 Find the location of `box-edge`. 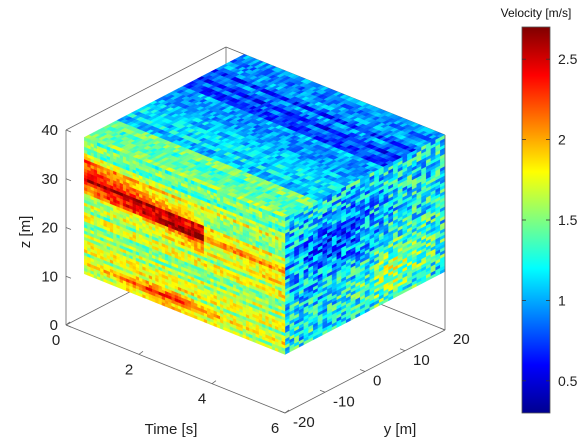

box-edge is located at coordinates (146, 88).